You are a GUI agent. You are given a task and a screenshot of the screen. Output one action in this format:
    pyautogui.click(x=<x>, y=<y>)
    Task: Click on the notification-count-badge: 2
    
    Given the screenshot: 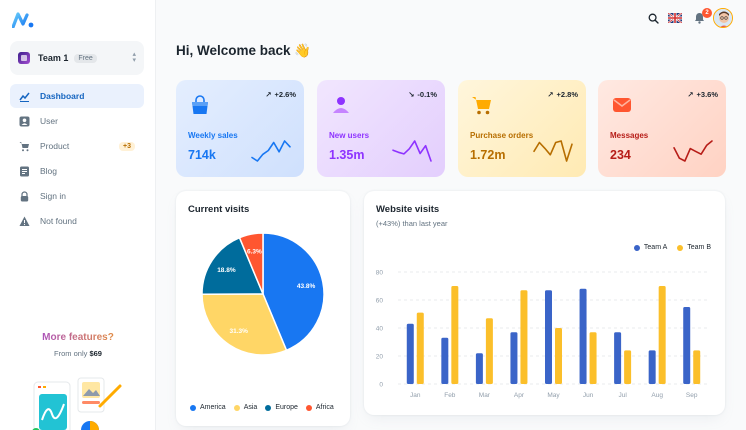 What is the action you would take?
    pyautogui.click(x=707, y=13)
    